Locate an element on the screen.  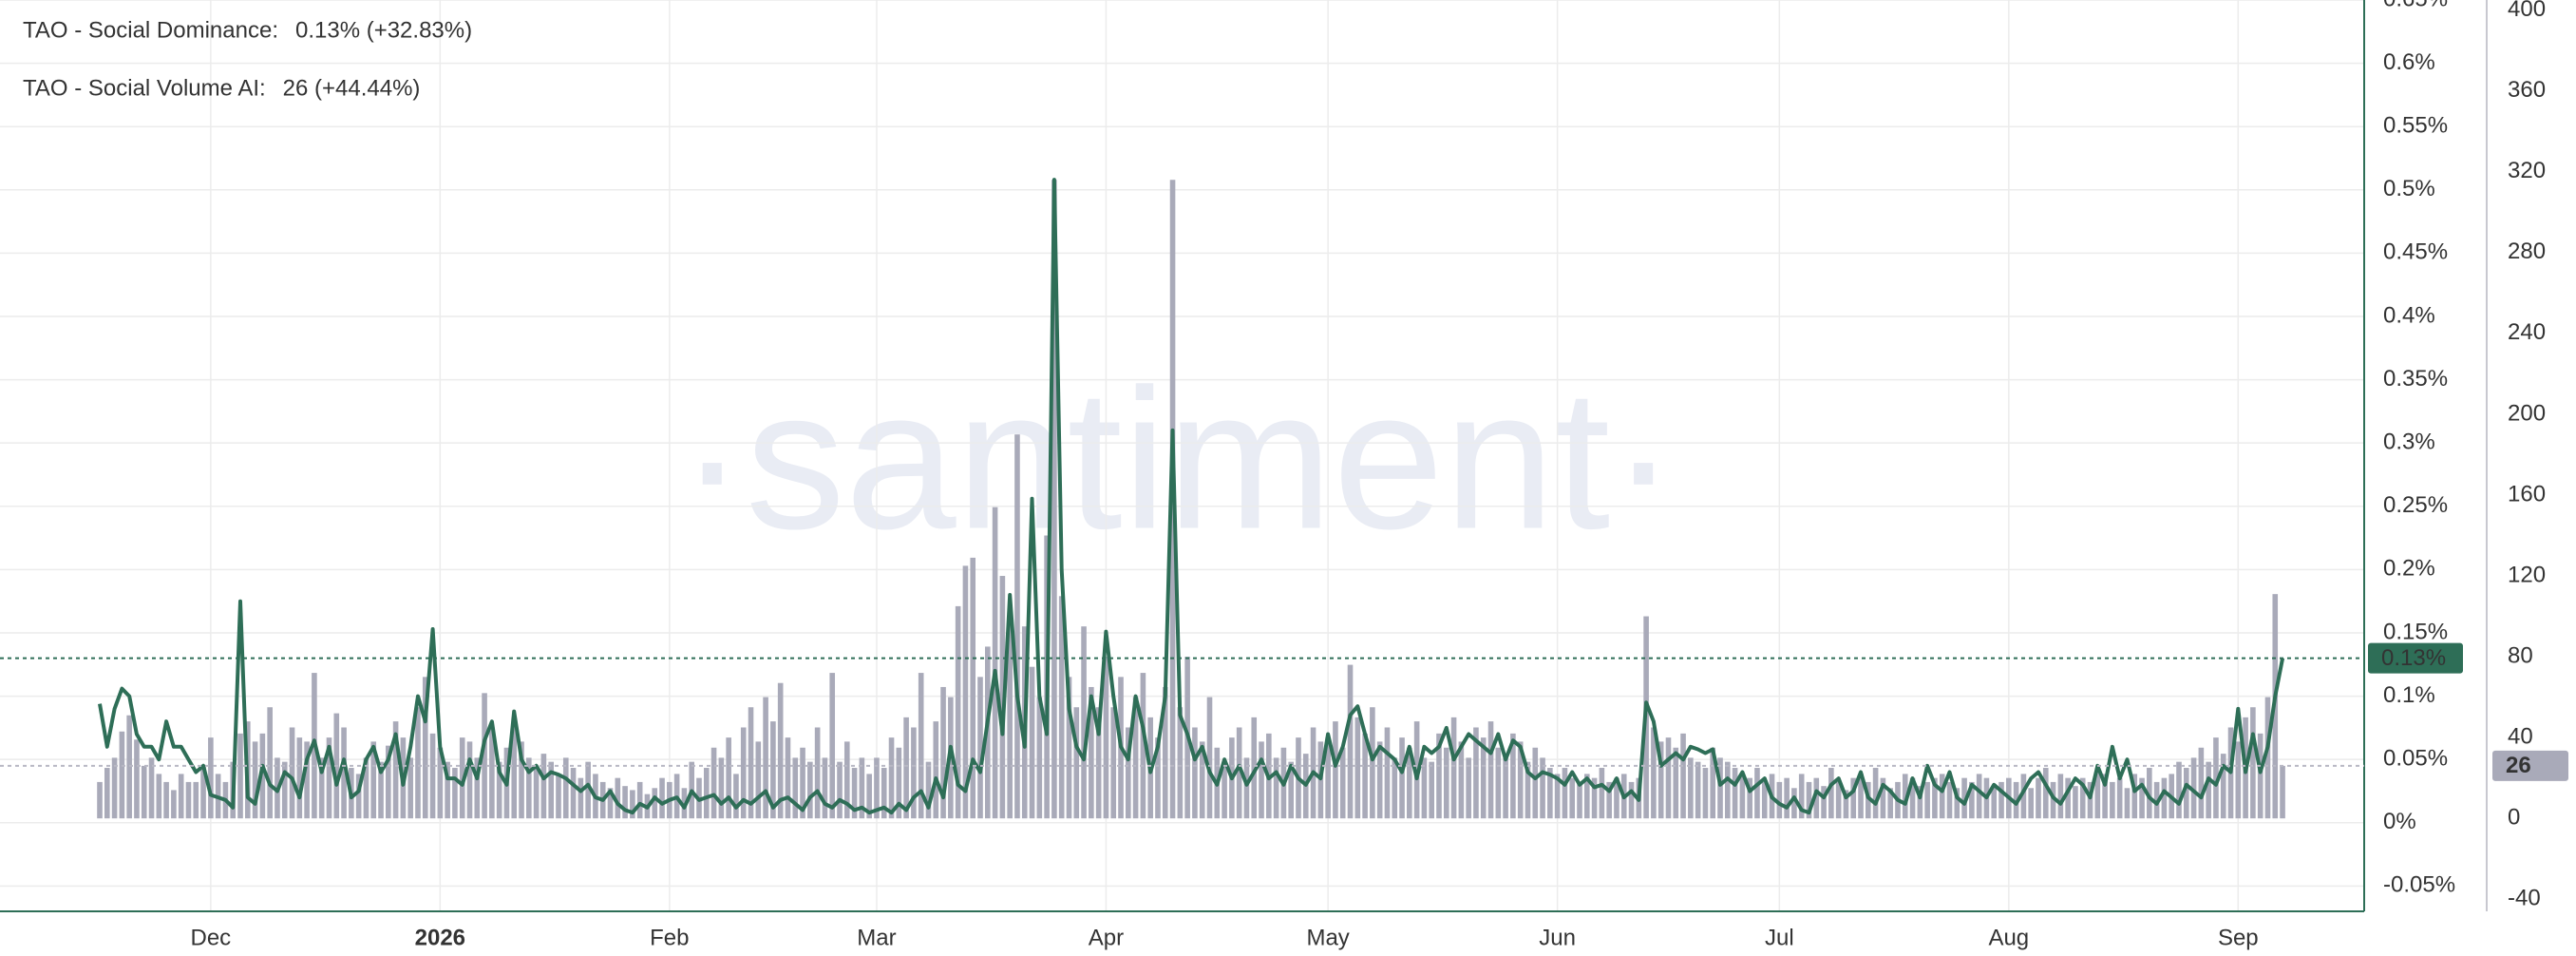
y-tick-label: 0.35% is located at coordinates (2415, 379).